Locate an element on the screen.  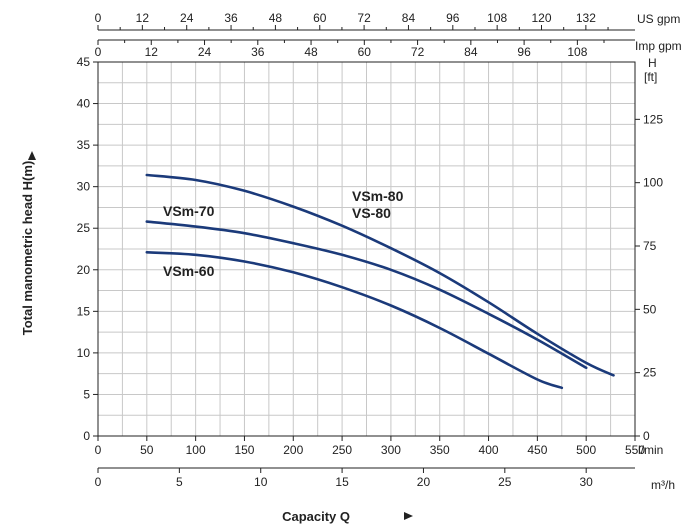
m3h-tick-label: 0 is located at coordinates (98, 482).